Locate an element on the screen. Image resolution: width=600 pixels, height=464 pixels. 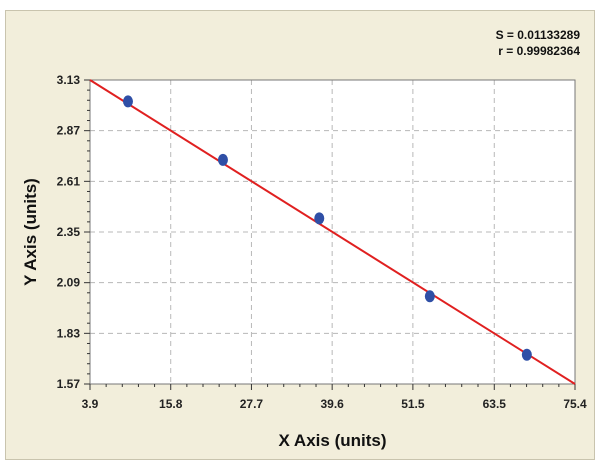
s-statistic: S = 0.01133289 is located at coordinates (537, 35).